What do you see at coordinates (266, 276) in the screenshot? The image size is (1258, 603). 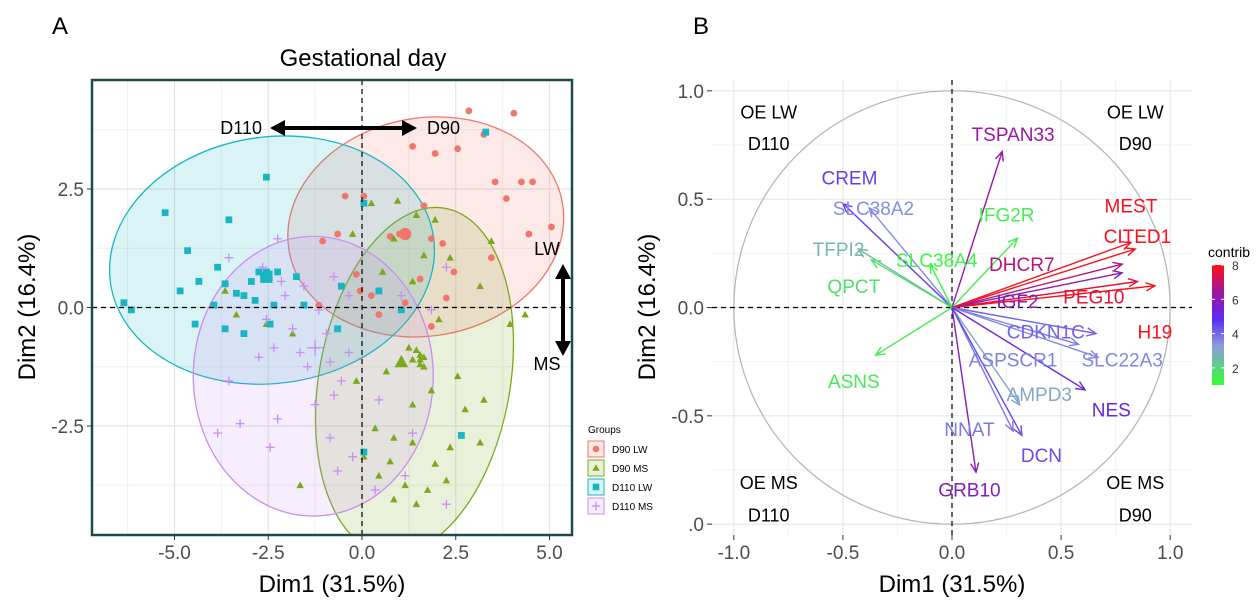 I see `centroid-d110-lw` at bounding box center [266, 276].